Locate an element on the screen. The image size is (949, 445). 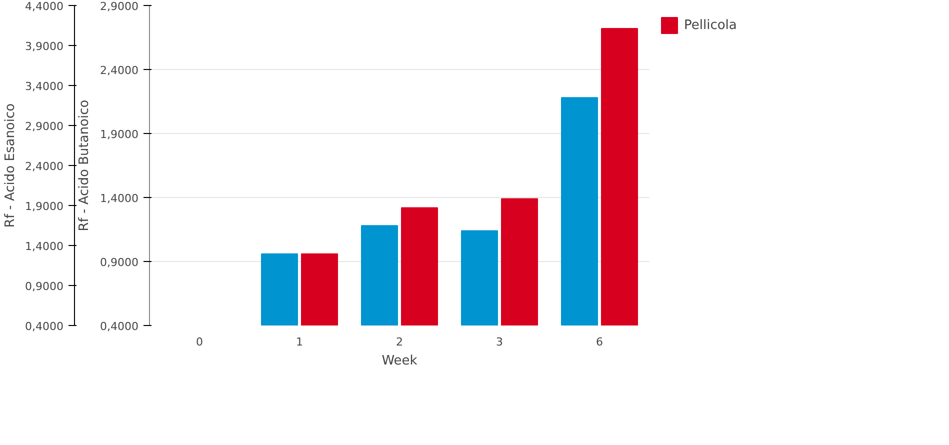
x-tick-label: 6 is located at coordinates (599, 342).